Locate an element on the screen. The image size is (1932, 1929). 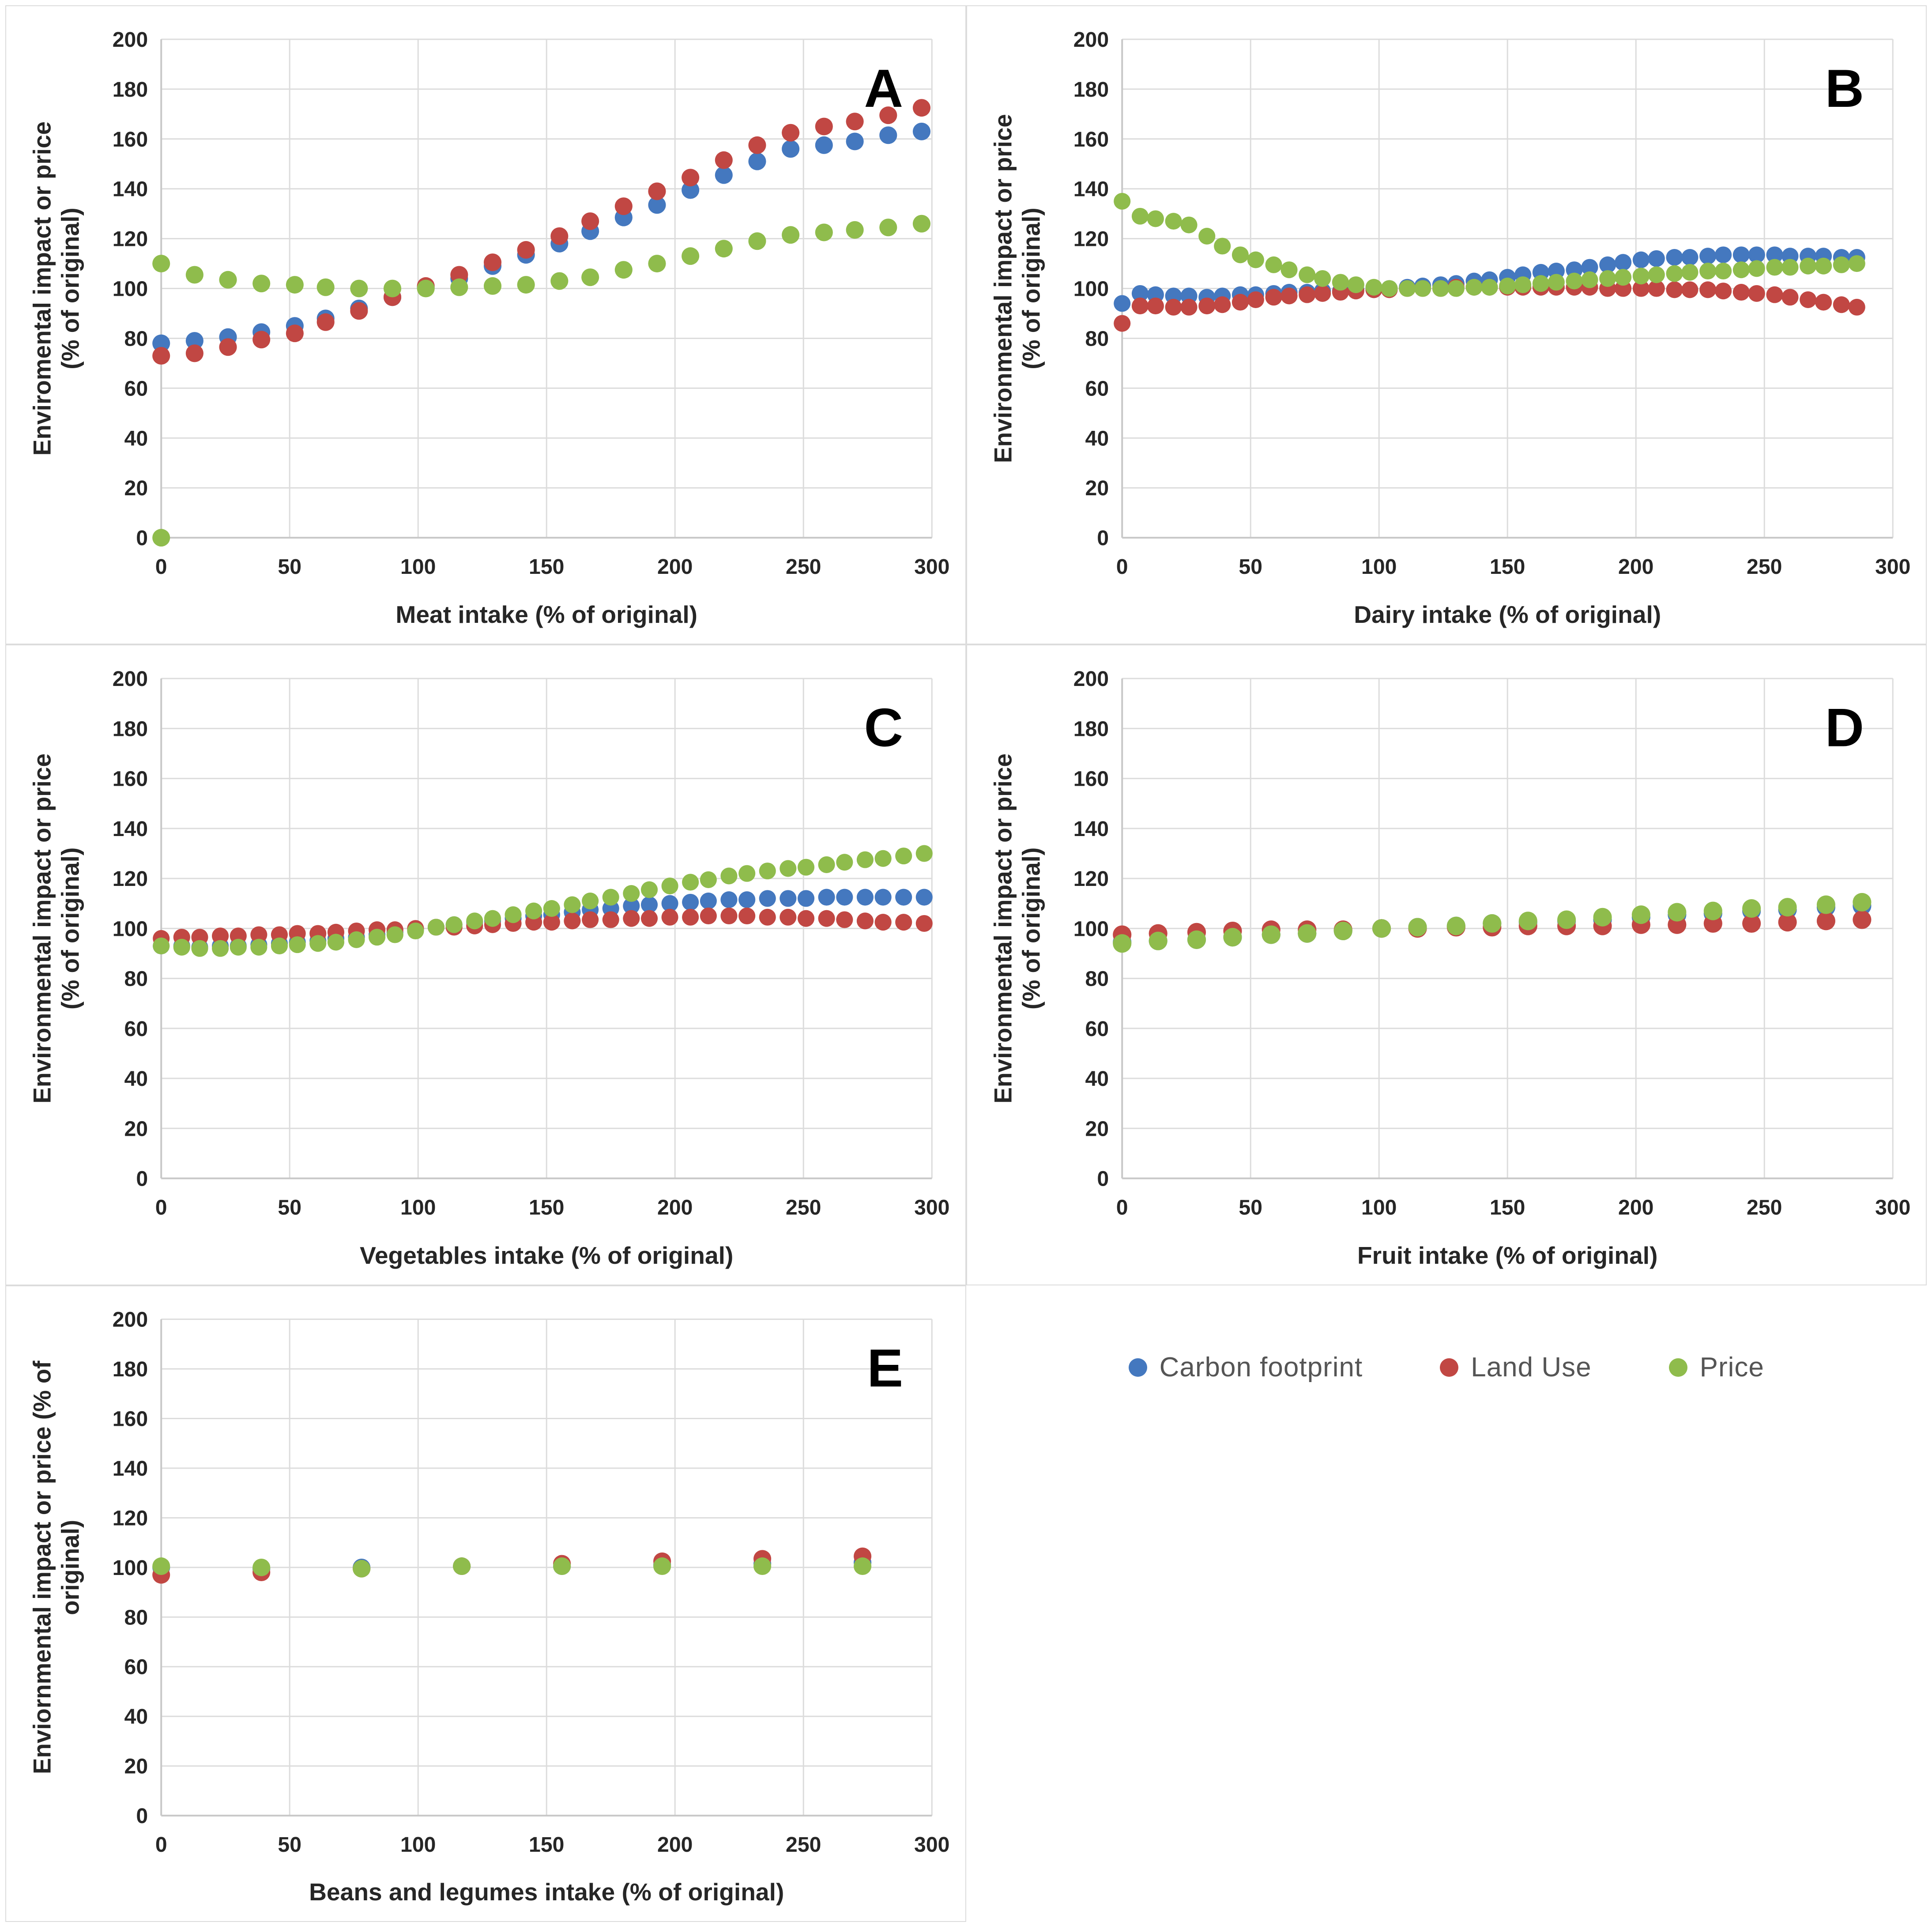
y-tick-label: 100 is located at coordinates (131, 1568).